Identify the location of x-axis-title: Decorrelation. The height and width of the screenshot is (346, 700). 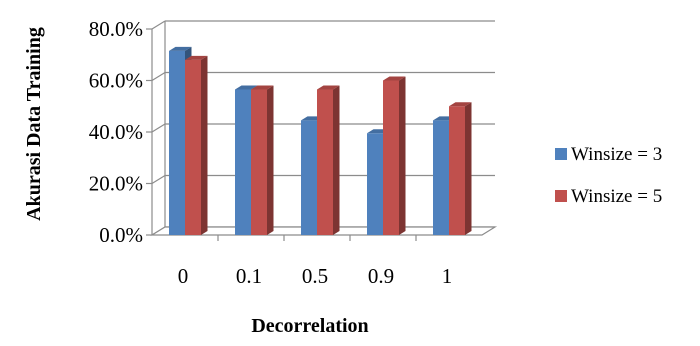
(309, 326).